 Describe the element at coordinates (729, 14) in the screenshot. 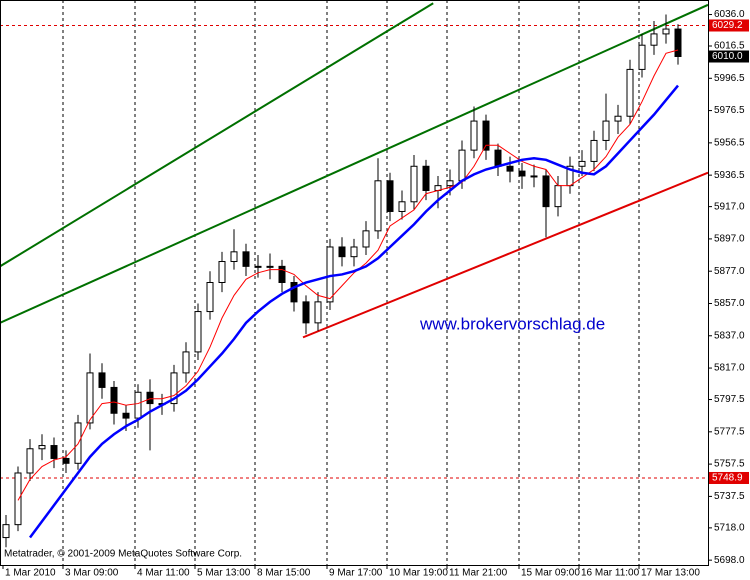

I see `y-tick-label: 6036.0` at that location.